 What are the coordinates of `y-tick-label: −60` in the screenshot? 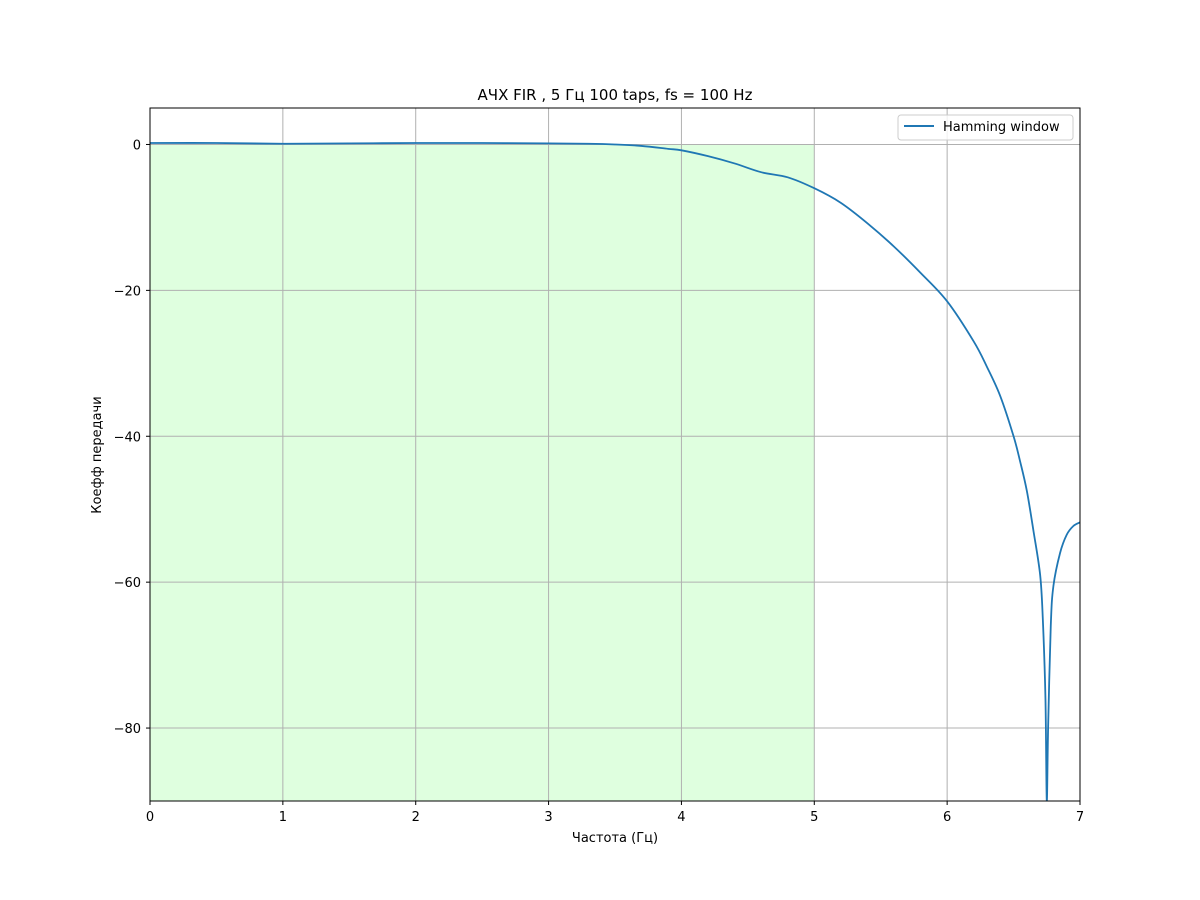 It's located at (127, 583).